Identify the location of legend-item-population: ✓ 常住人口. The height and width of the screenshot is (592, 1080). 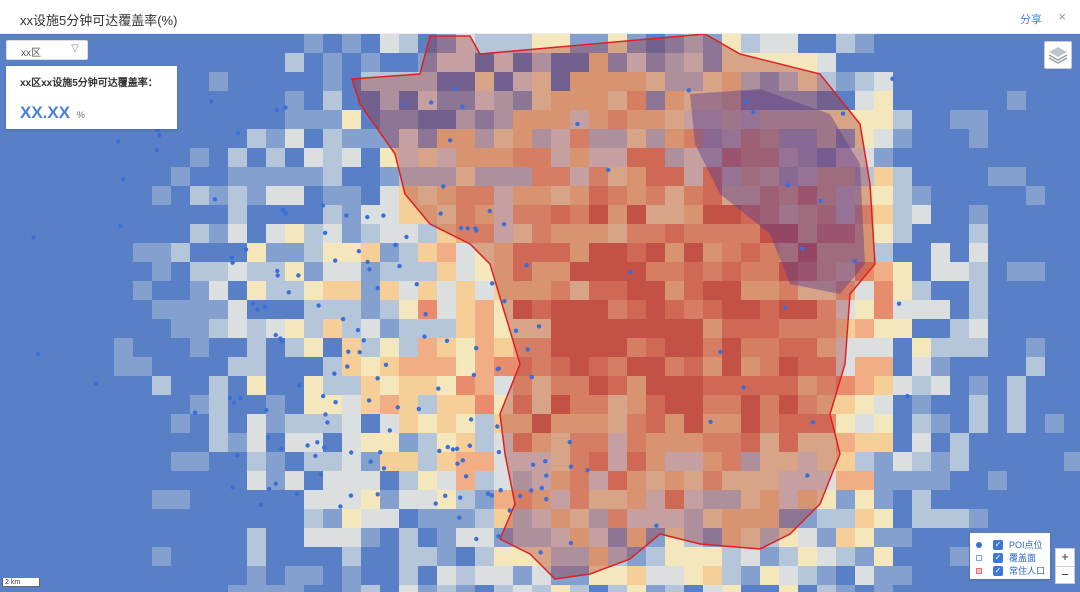
(1012, 572).